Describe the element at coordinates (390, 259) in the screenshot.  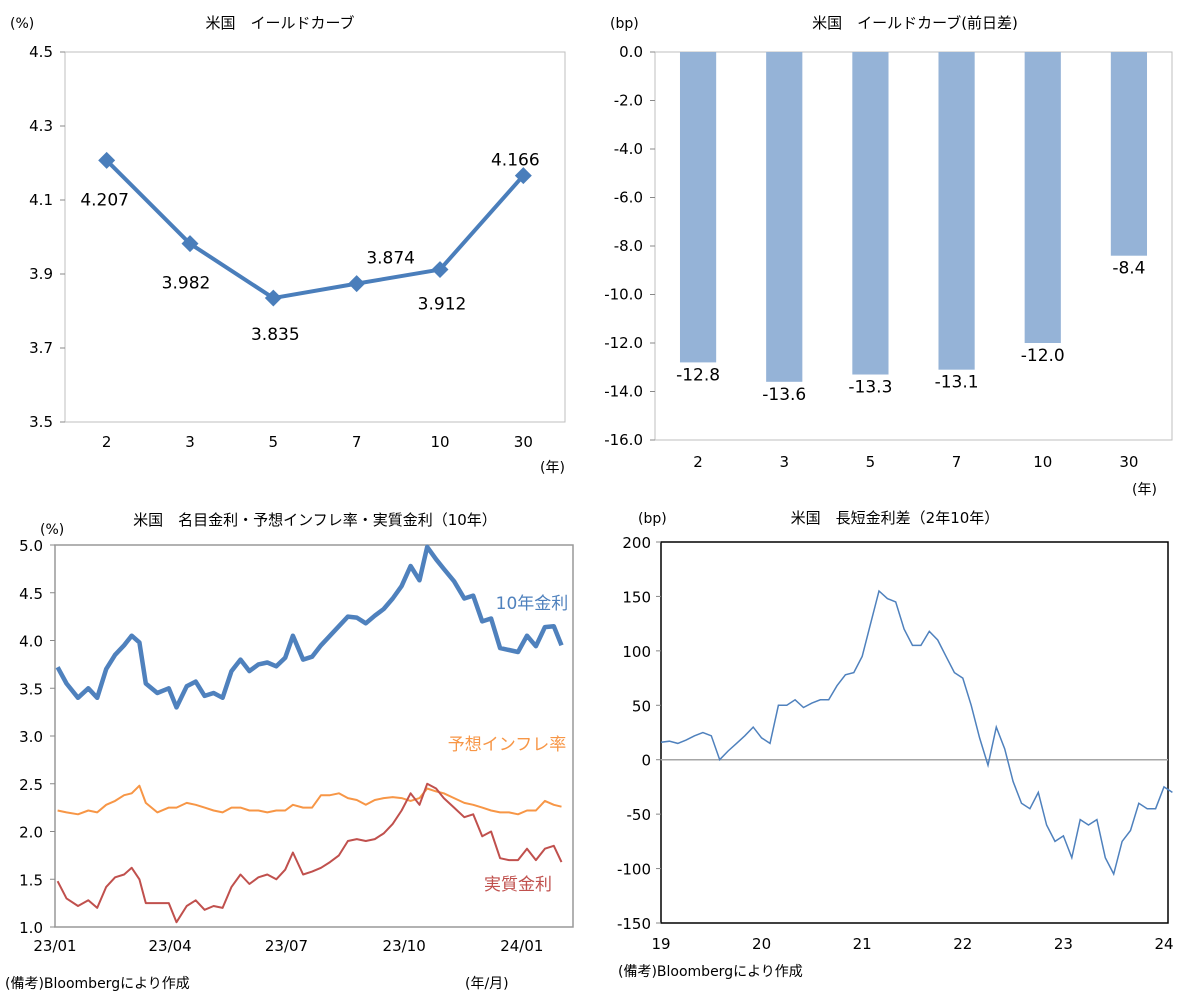
I see `data-label: 3.874` at that location.